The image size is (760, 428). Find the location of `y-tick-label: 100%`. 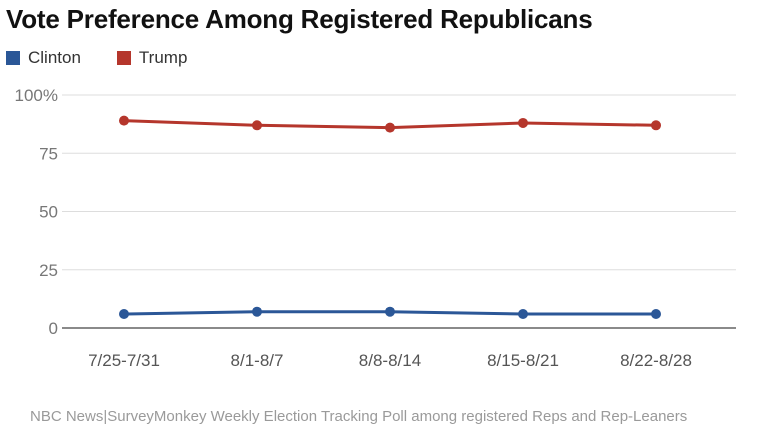

y-tick-label: 100% is located at coordinates (36, 95).